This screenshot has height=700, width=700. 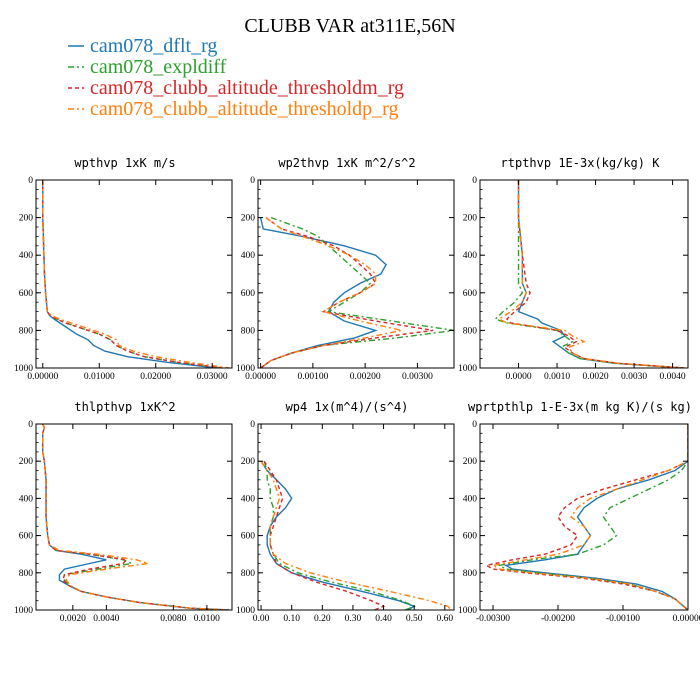 I want to click on x-tick-label: -0.00300, so click(x=493, y=619).